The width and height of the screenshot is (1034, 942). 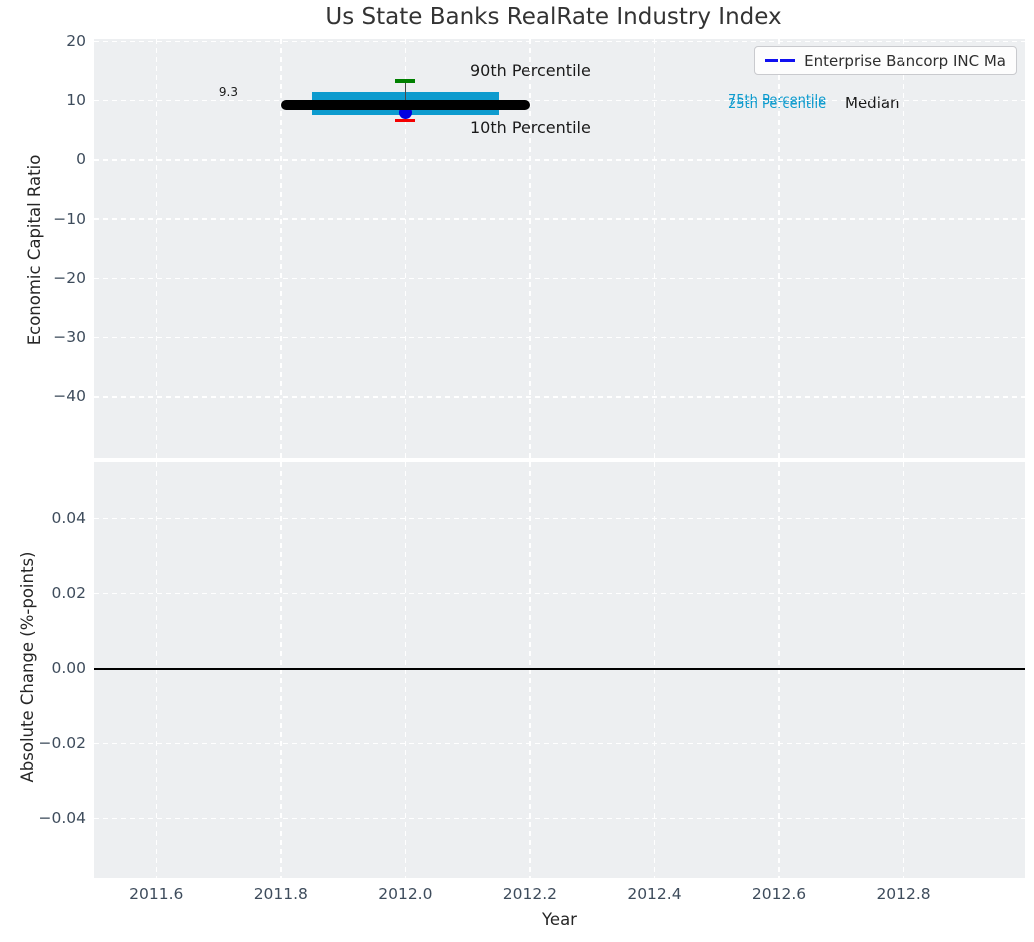 I want to click on annotation-median-value: 9.3, so click(x=228, y=92).